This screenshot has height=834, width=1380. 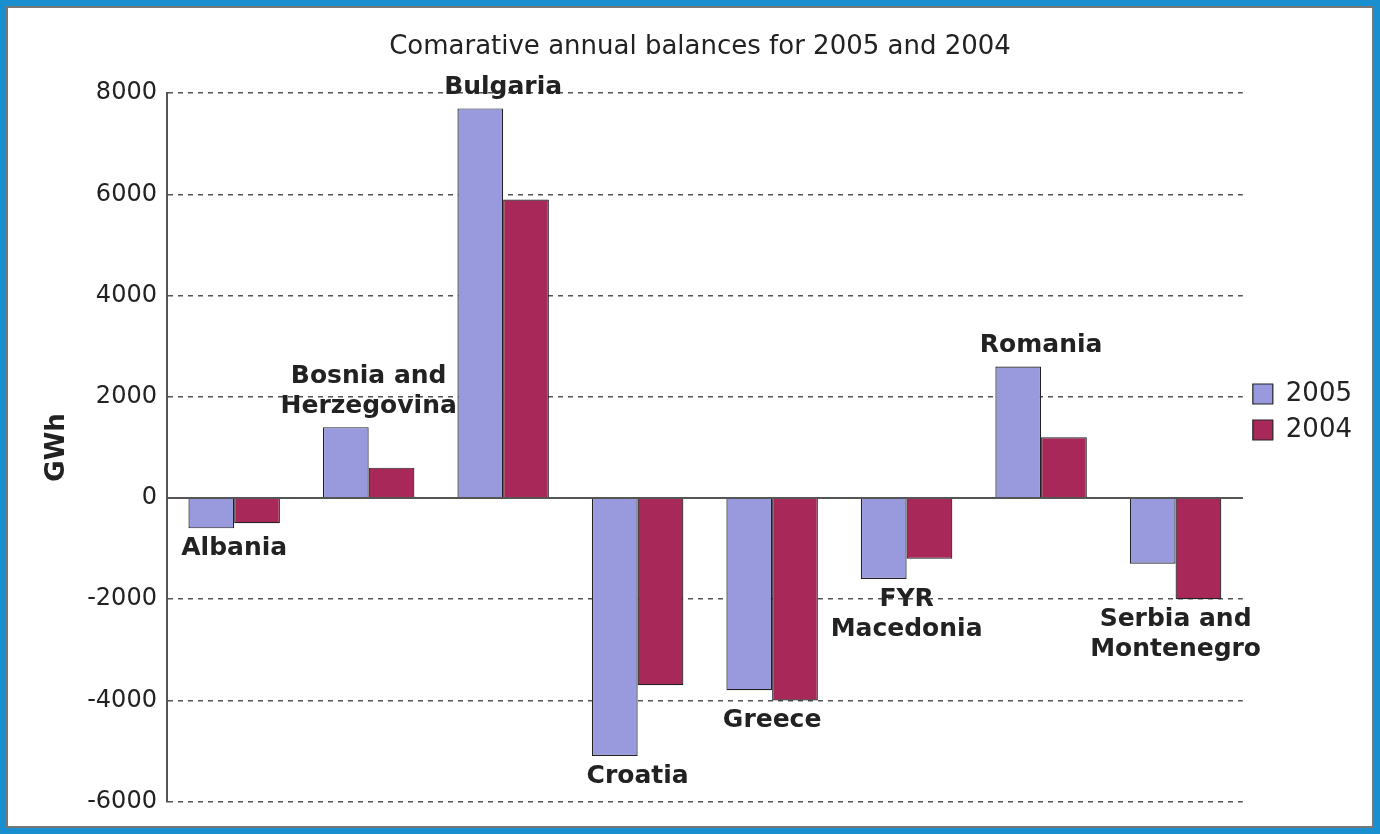 I want to click on x-tick-label: Croatia, so click(x=637, y=775).